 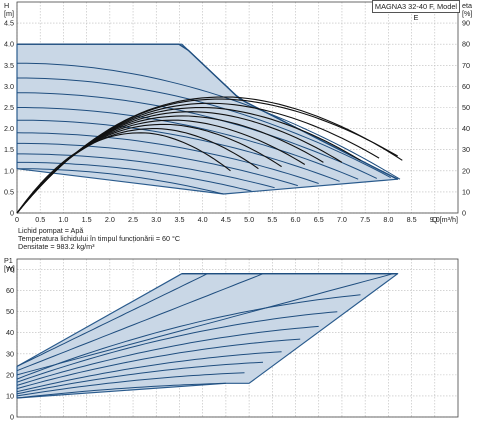 What do you see at coordinates (179, 219) in the screenshot?
I see `x-tick-label: 3.5` at bounding box center [179, 219].